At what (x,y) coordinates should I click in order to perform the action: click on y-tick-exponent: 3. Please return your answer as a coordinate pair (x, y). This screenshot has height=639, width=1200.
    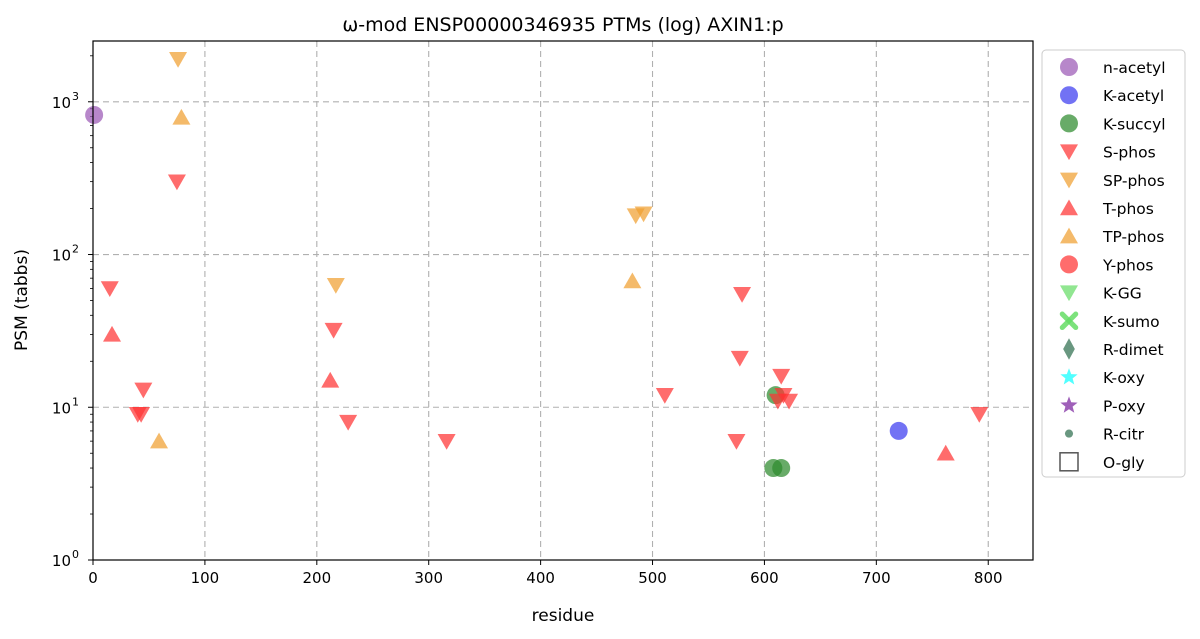
    Looking at the image, I should click on (75, 96).